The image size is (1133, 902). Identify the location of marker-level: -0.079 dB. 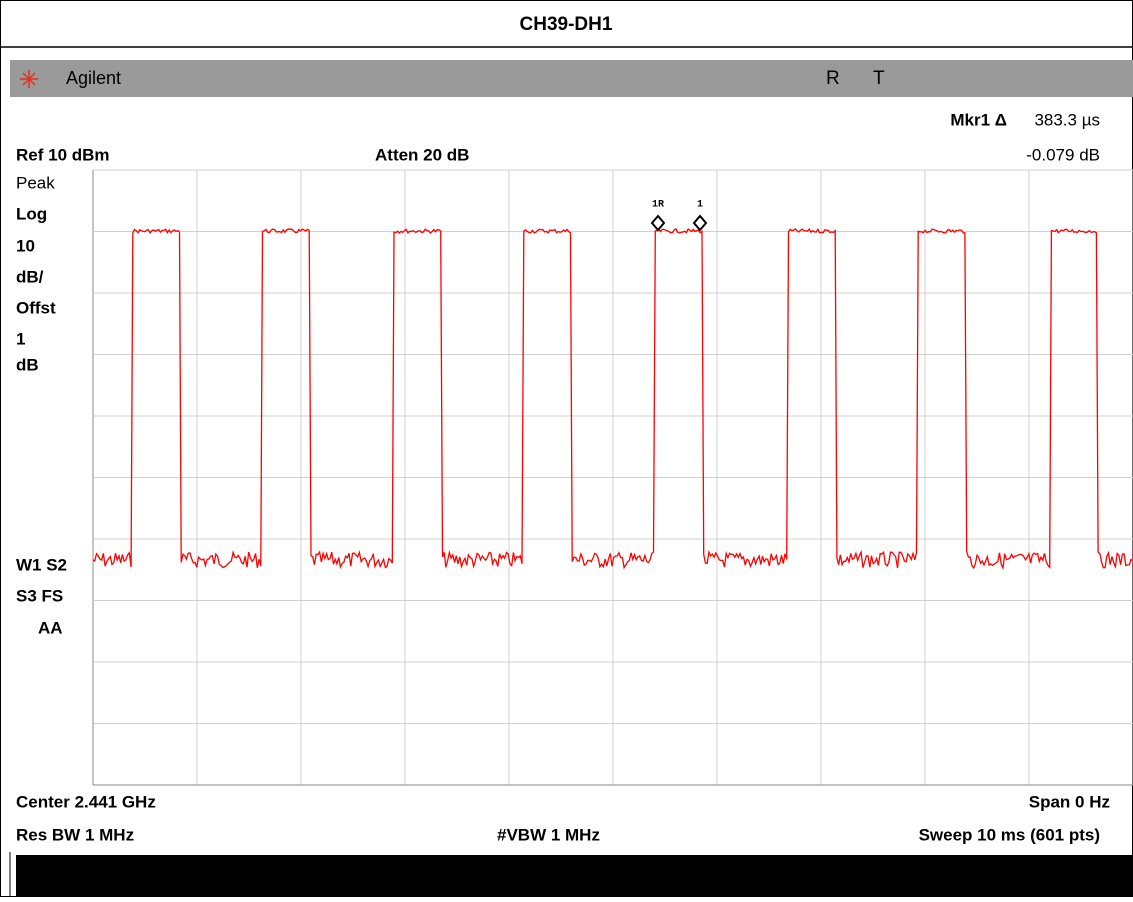
(1063, 154).